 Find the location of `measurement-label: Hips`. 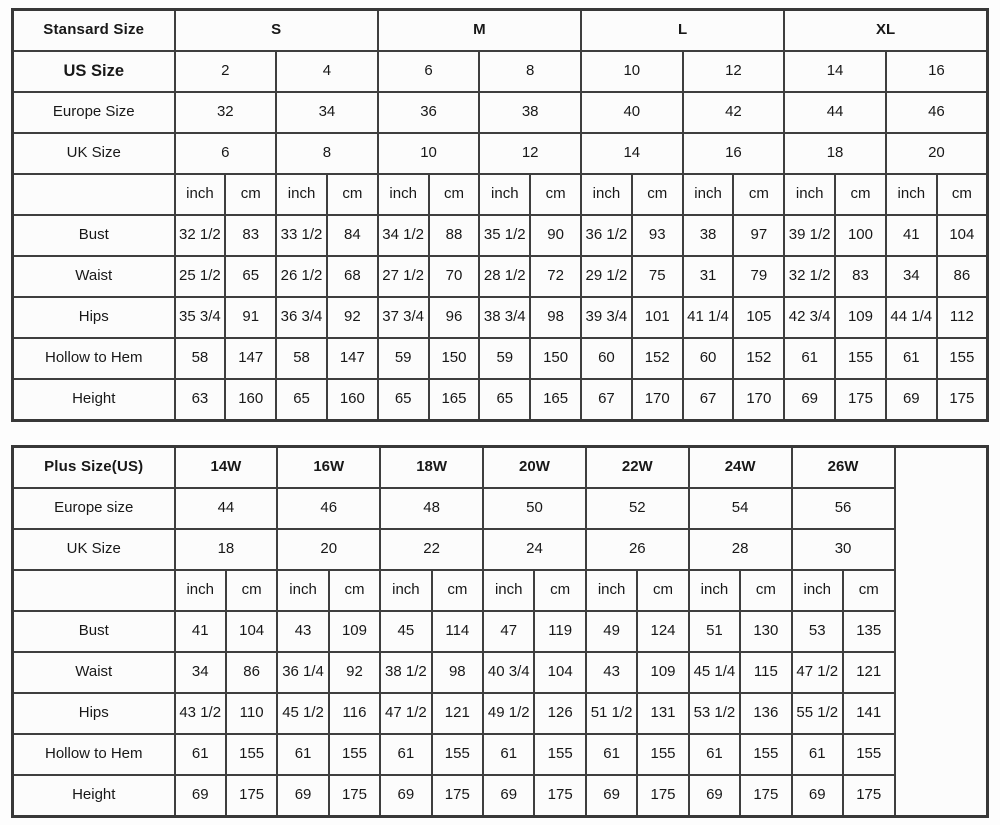

measurement-label: Hips is located at coordinates (93, 317).